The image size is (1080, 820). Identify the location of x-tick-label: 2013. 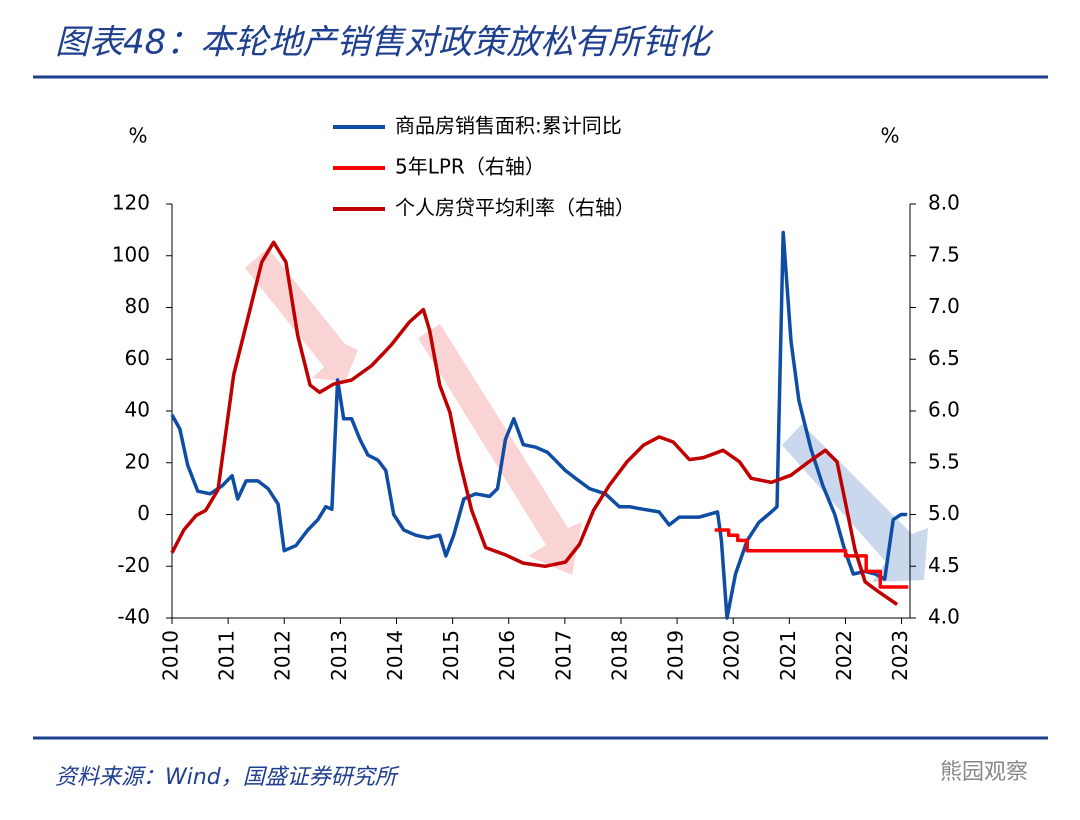
(339, 655).